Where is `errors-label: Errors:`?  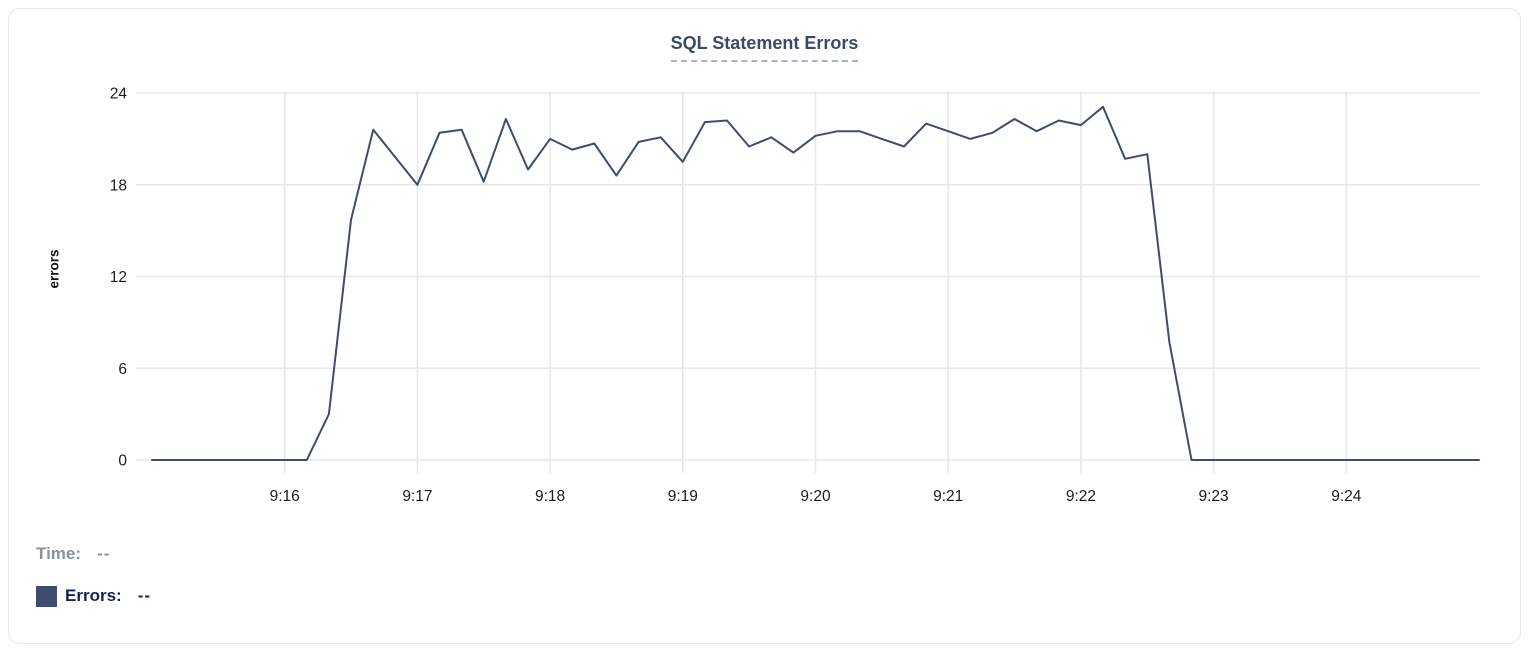
errors-label: Errors: is located at coordinates (93, 595).